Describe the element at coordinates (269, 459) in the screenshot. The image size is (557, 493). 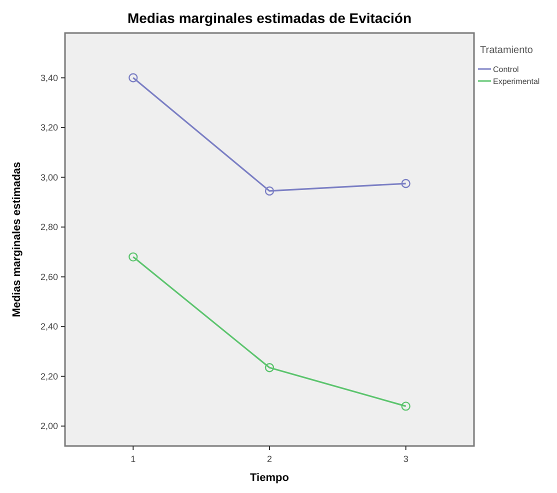
I see `x-tick-label: 2` at that location.